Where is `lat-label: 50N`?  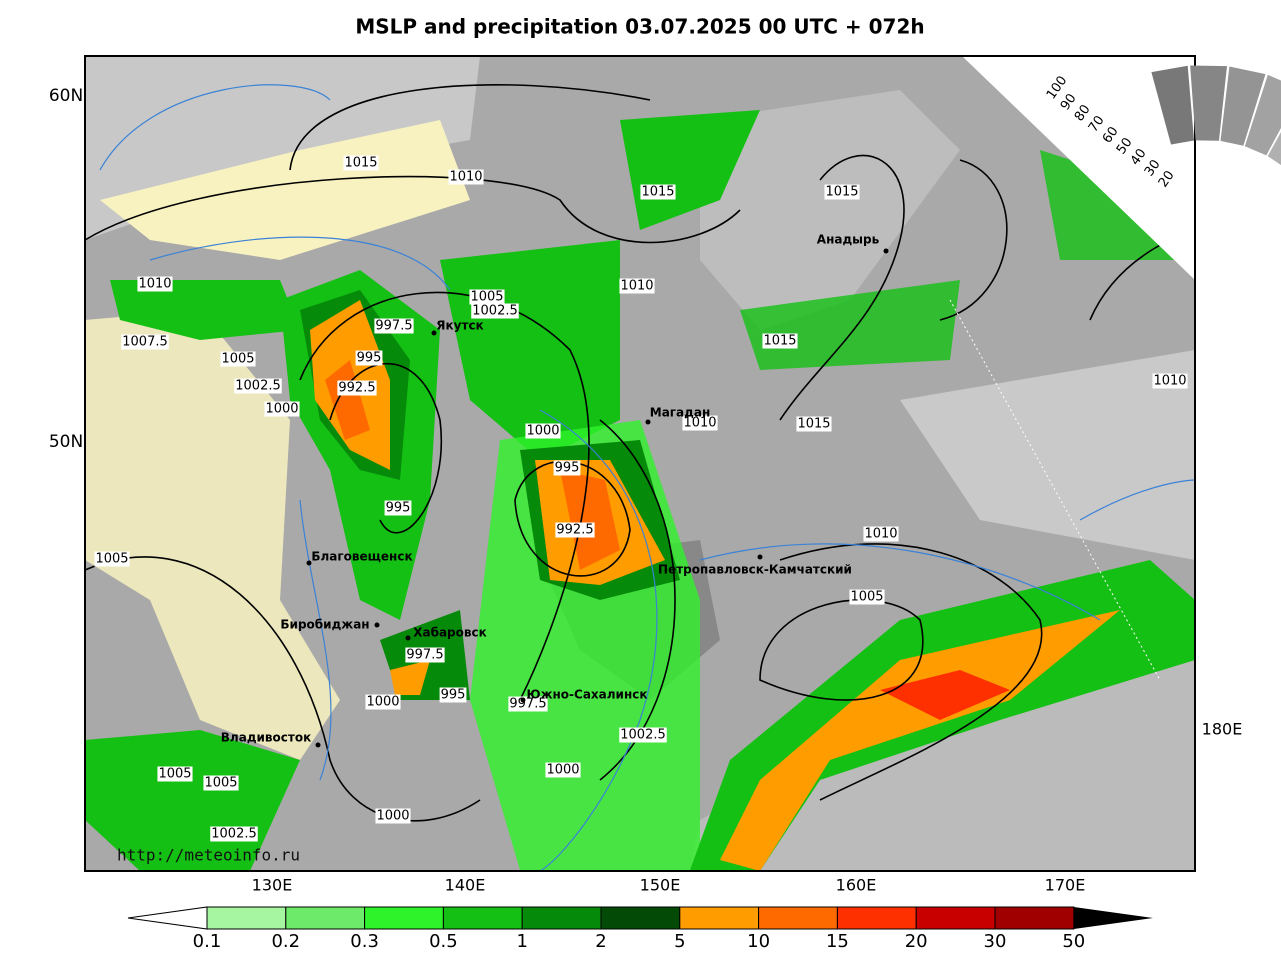
lat-label: 50N is located at coordinates (66, 442).